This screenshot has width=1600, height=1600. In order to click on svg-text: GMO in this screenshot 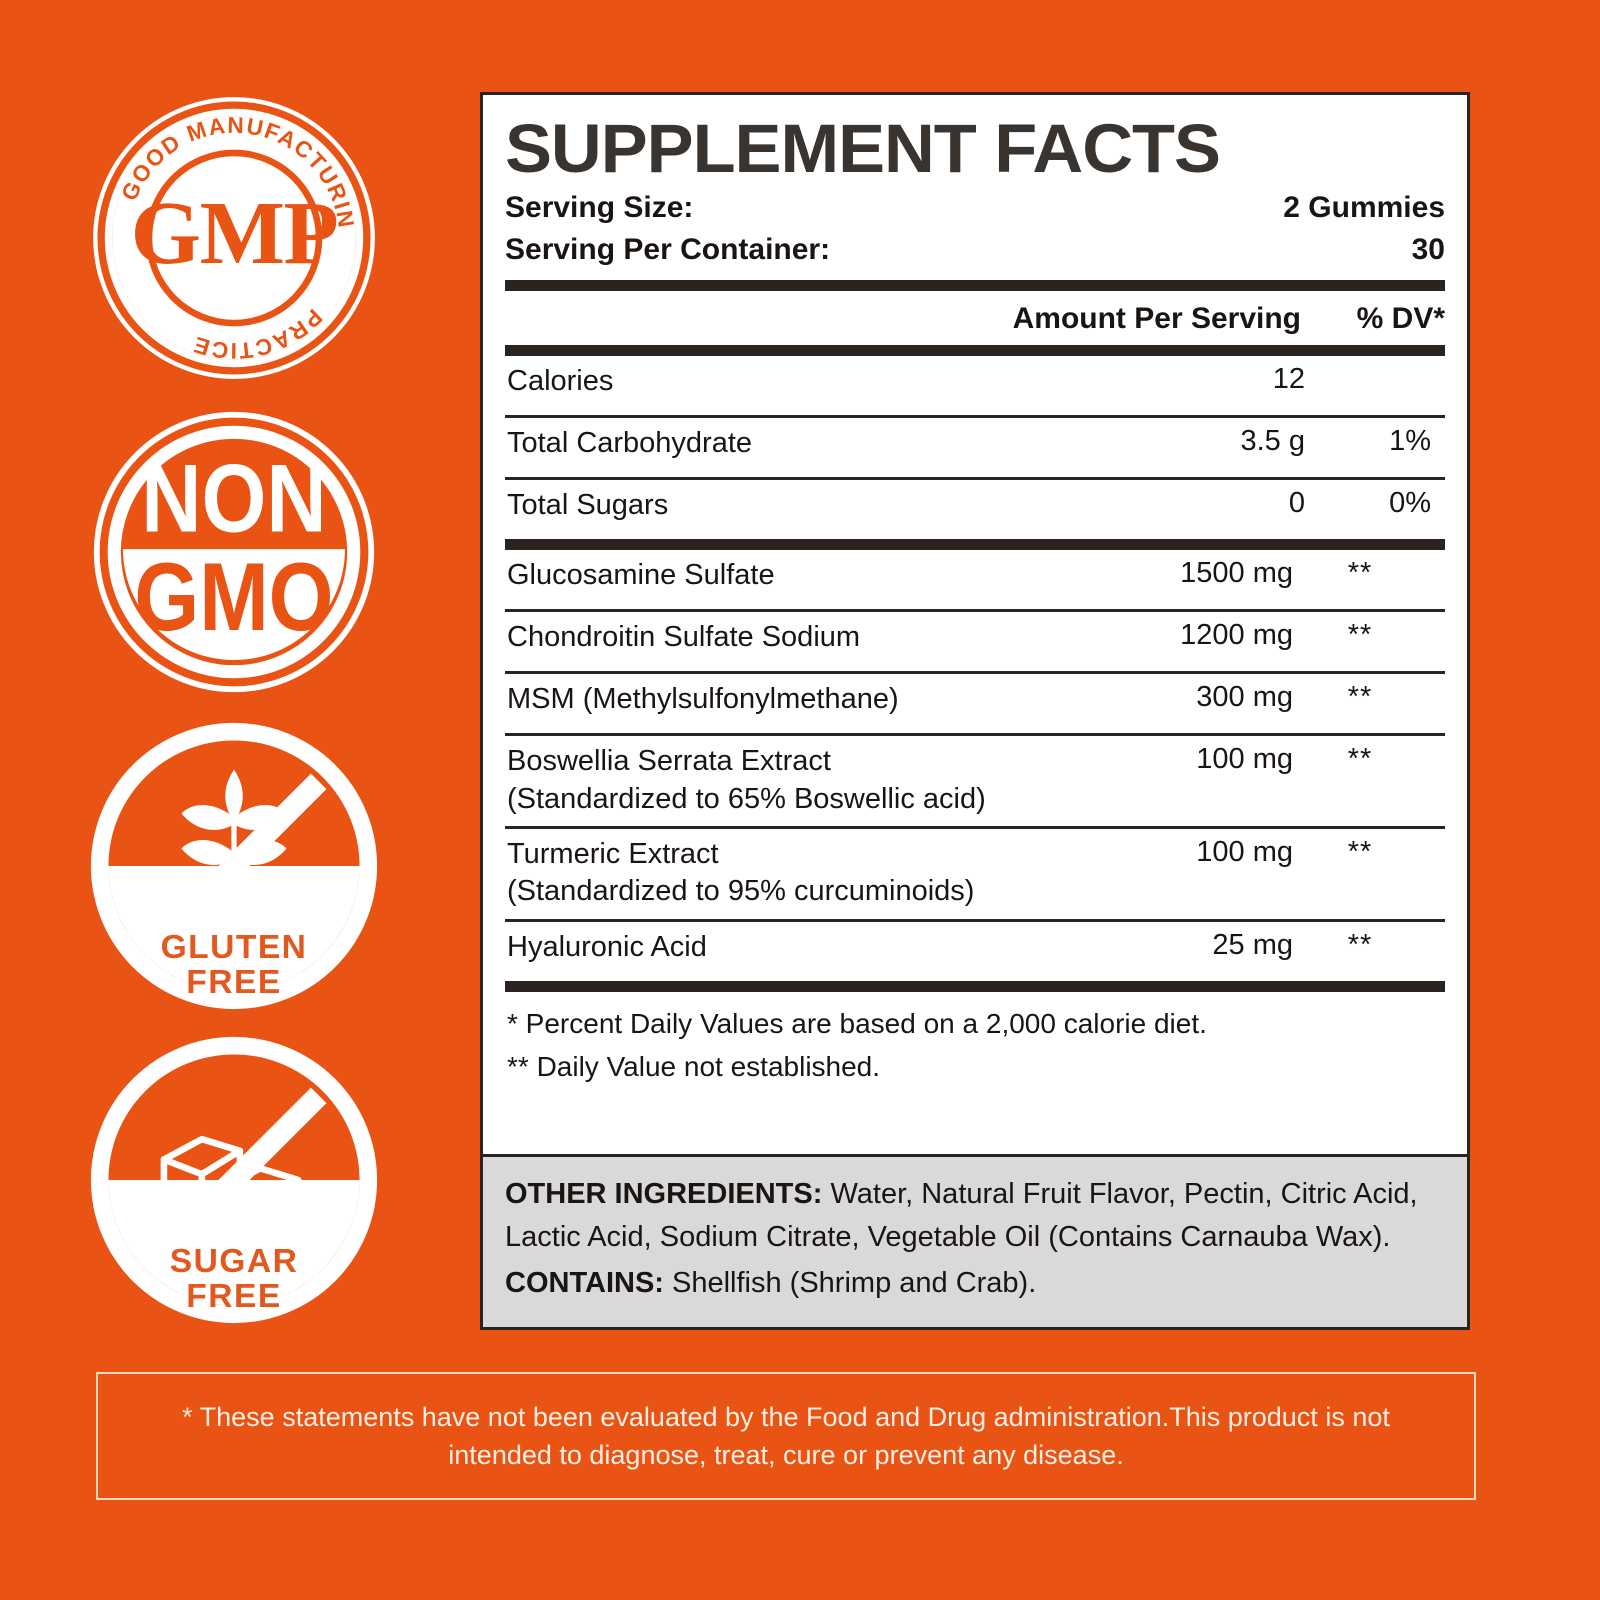, I will do `click(233, 597)`.